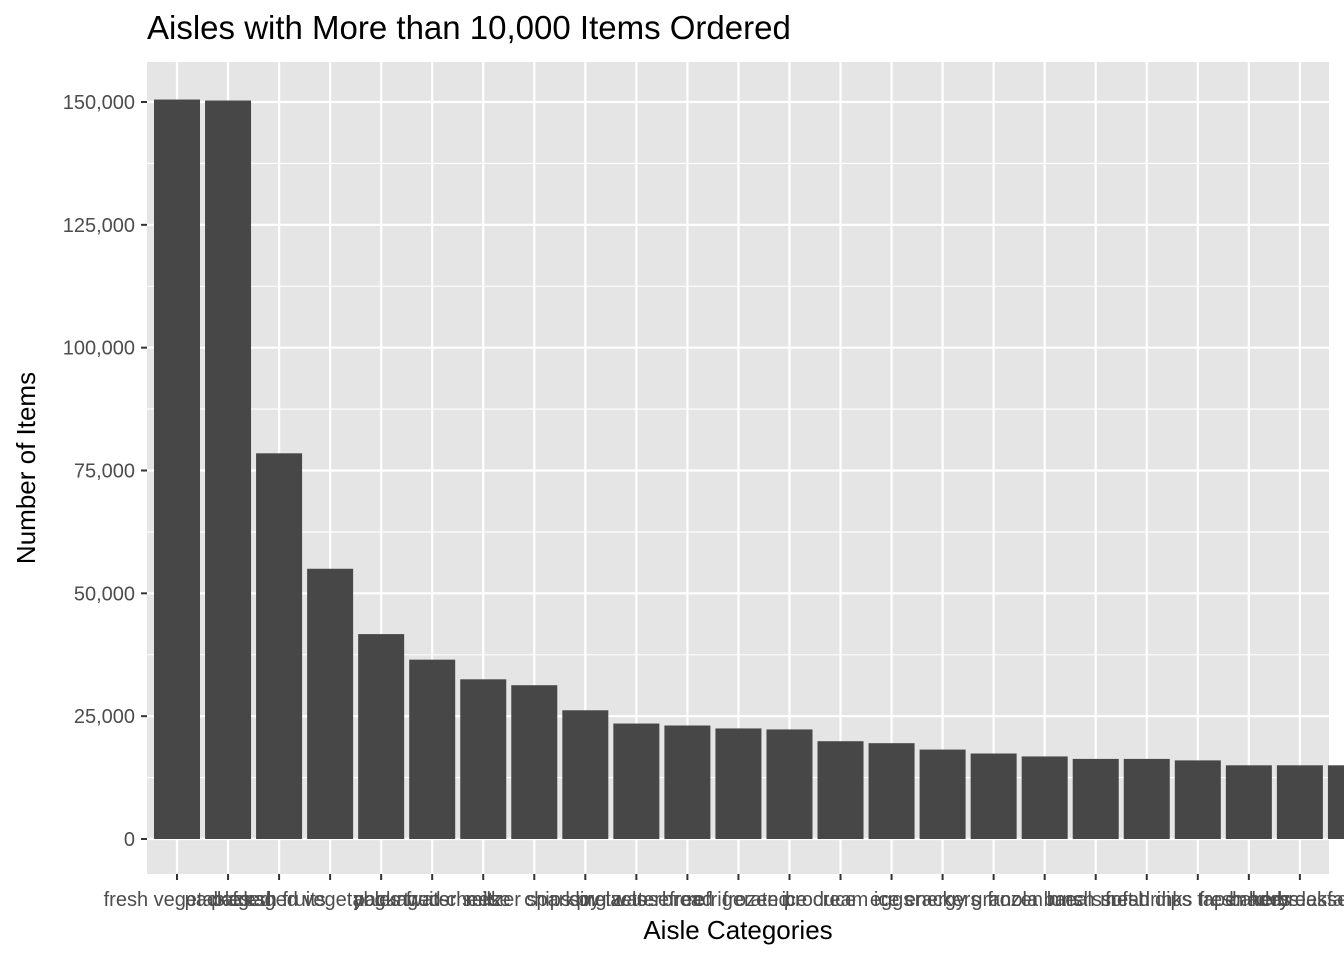  I want to click on x-axis-title: Aisle Categories, so click(737, 930).